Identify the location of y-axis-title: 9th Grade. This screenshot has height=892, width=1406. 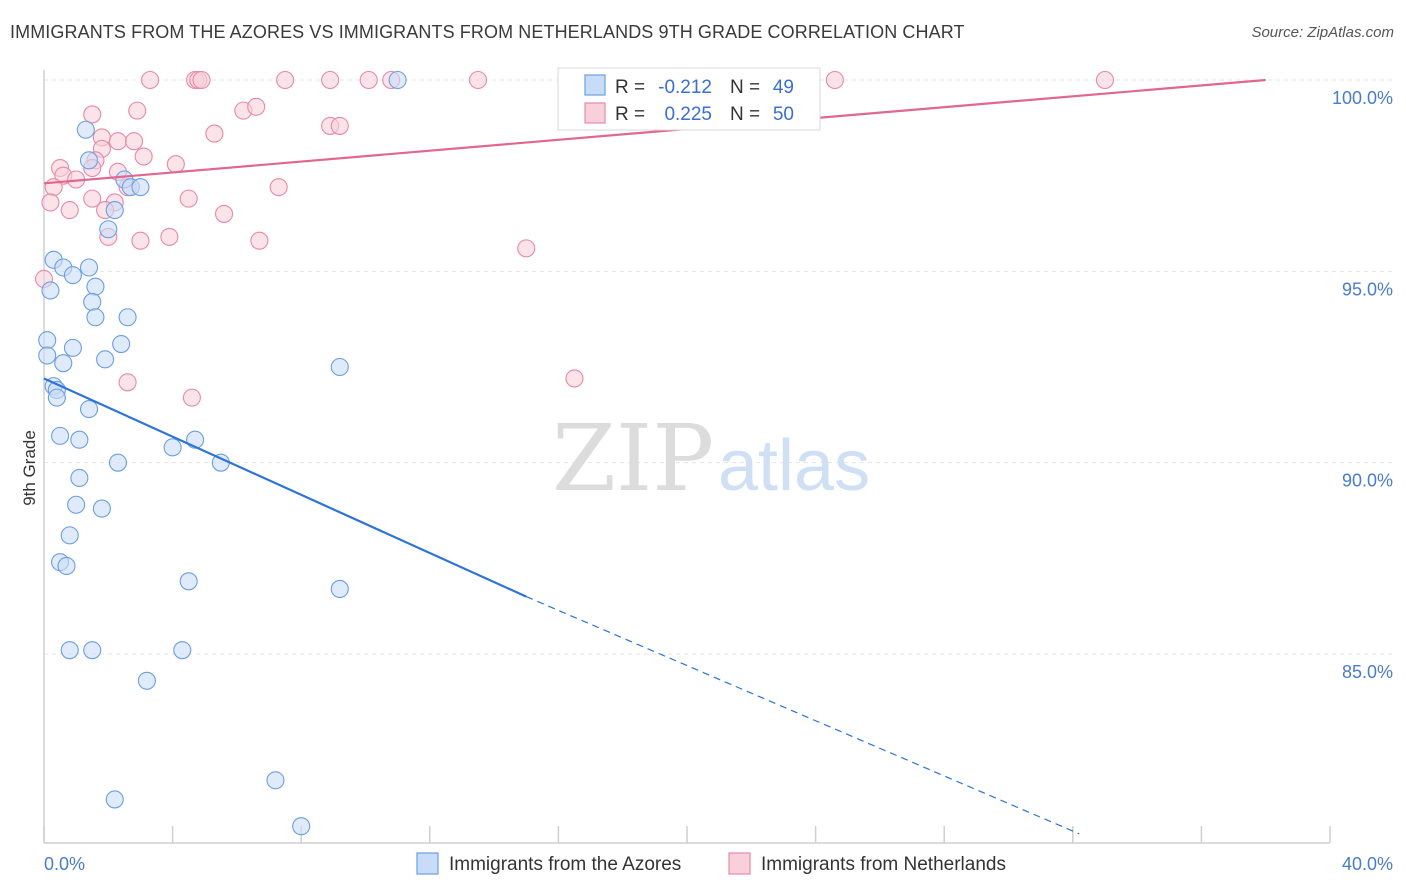
(29, 468).